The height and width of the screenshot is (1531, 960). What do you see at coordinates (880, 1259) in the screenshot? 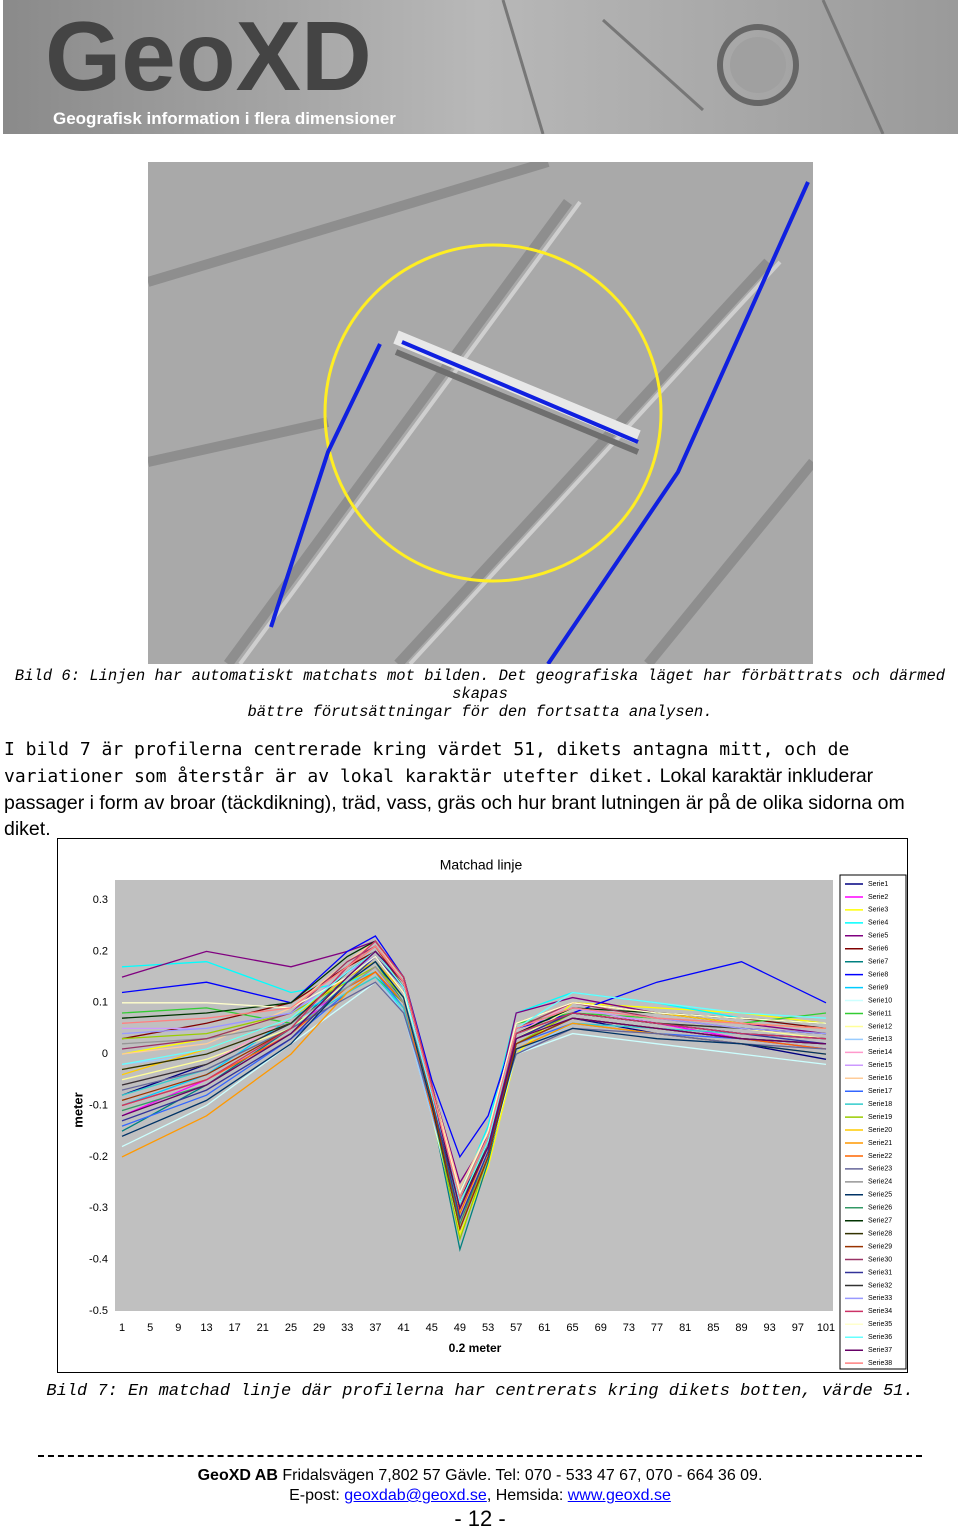
I see `legend-label: Serie30` at bounding box center [880, 1259].